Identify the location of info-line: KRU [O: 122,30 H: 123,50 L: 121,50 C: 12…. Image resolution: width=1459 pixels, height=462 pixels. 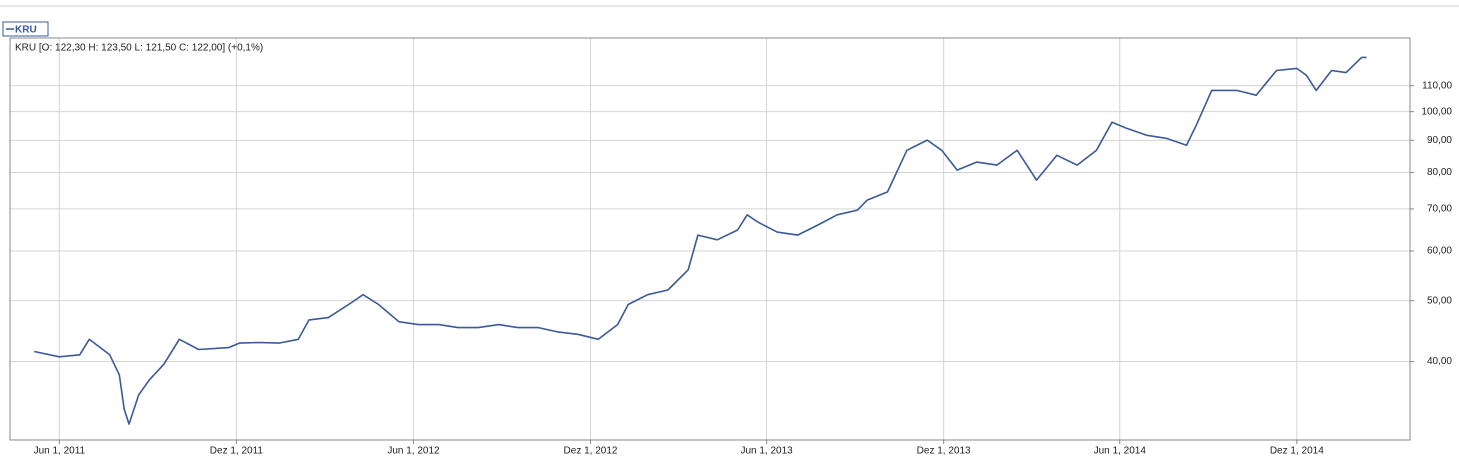
(139, 48).